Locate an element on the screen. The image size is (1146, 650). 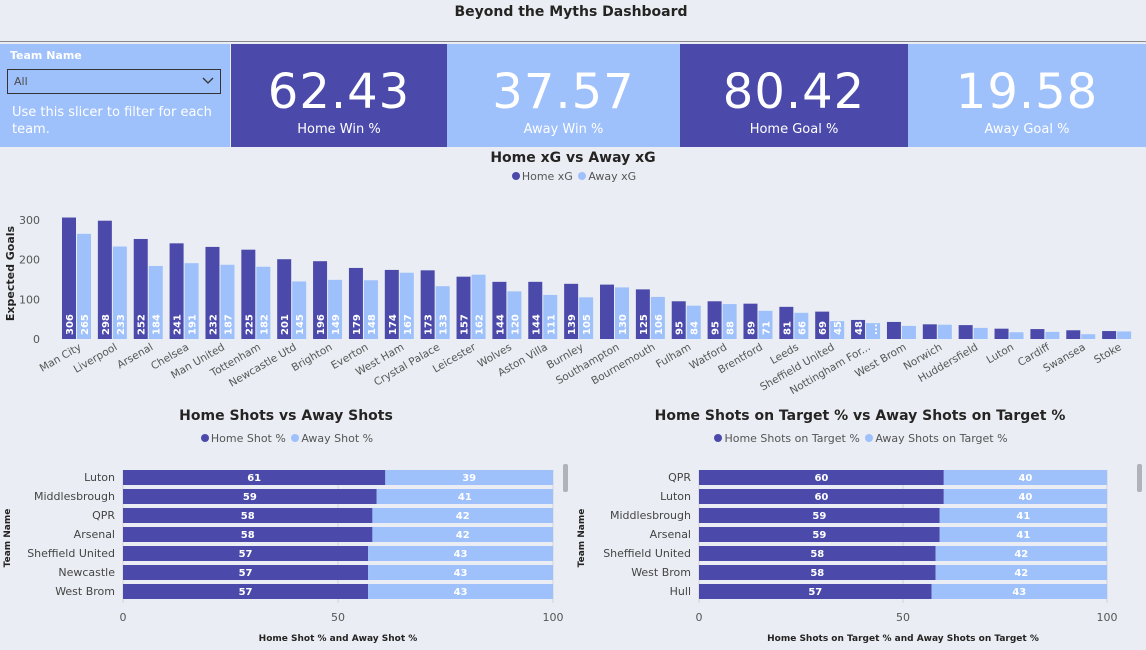
x-tick-label: Fulham is located at coordinates (673, 356).